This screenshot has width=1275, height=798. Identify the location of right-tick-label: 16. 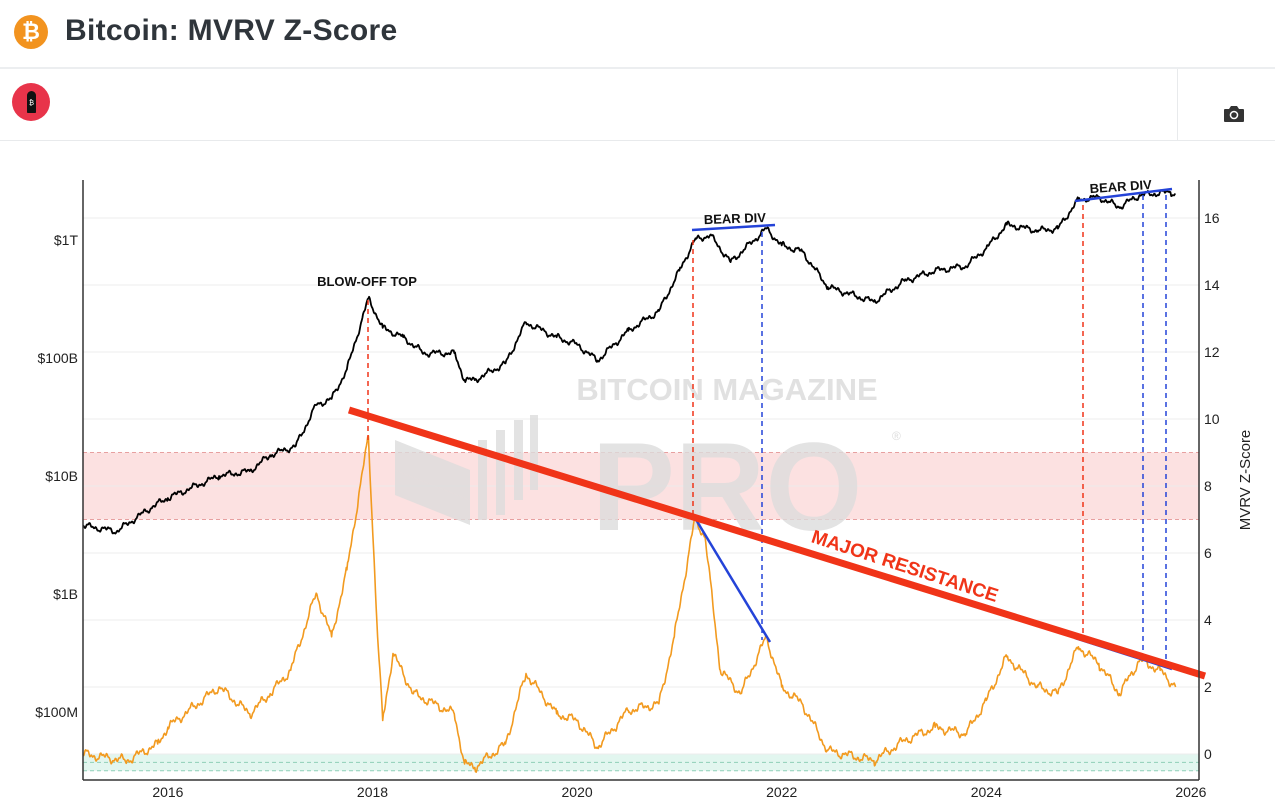
(1212, 218).